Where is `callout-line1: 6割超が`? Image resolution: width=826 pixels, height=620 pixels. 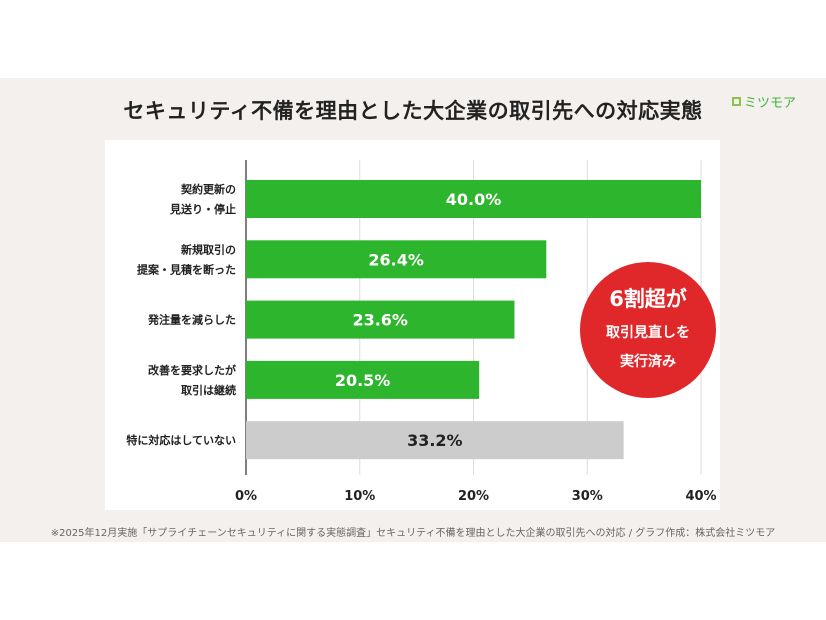 callout-line1: 6割超が is located at coordinates (648, 299).